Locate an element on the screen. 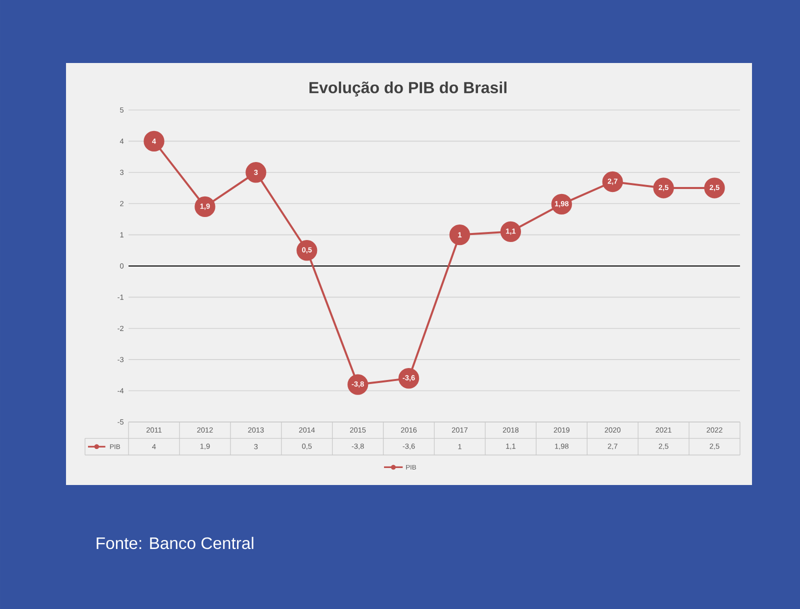 The width and height of the screenshot is (800, 609). chart-title: Evolução do PIB do Brasil is located at coordinates (407, 89).